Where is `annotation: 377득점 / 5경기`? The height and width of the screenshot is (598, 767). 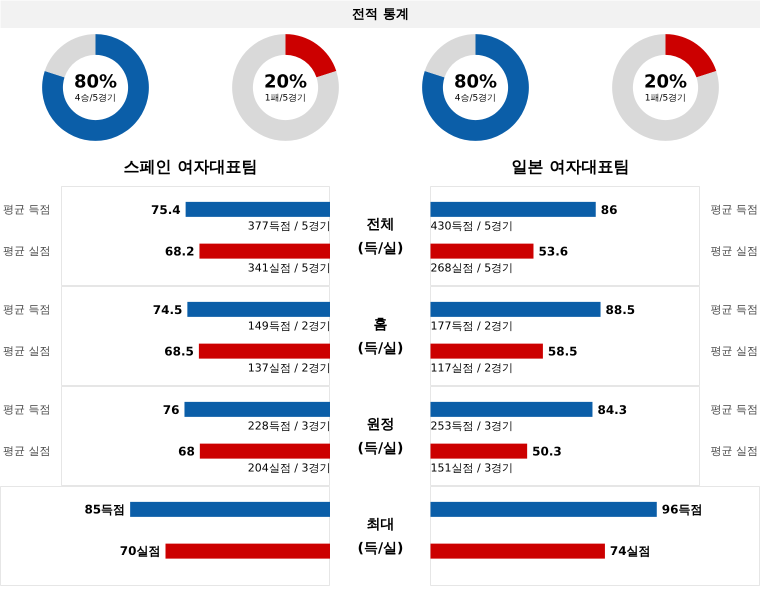 annotation: 377득점 / 5경기 is located at coordinates (289, 226).